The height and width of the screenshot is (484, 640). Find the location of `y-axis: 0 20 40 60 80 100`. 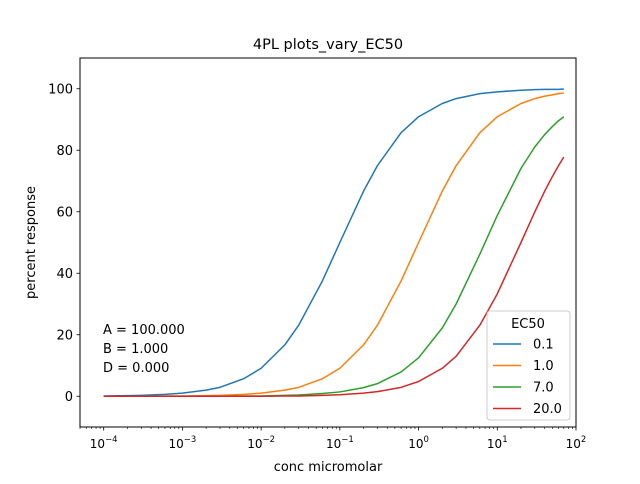

y-axis: 0 20 40 60 80 100 is located at coordinates (64, 243).